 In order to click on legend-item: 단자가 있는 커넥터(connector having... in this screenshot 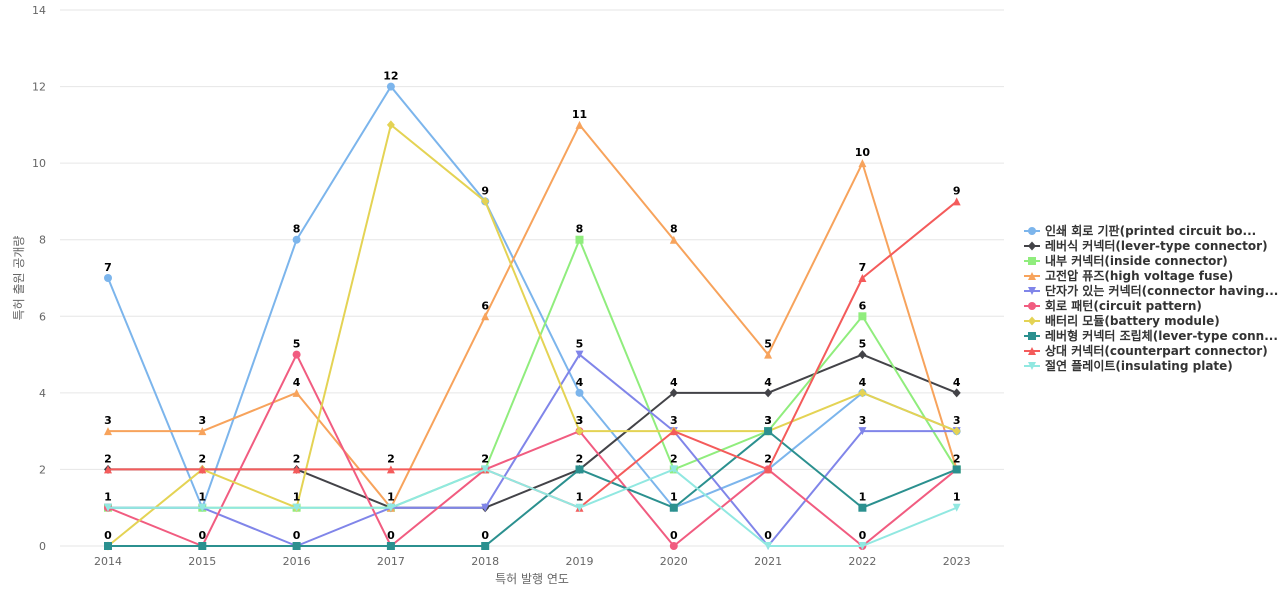, I will do `click(1151, 290)`.